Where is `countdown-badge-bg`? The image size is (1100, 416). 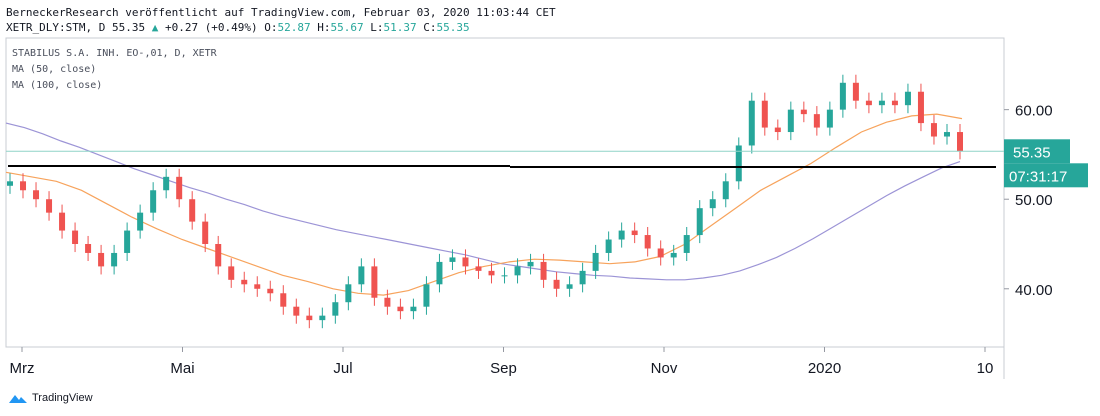 countdown-badge-bg is located at coordinates (1046, 175).